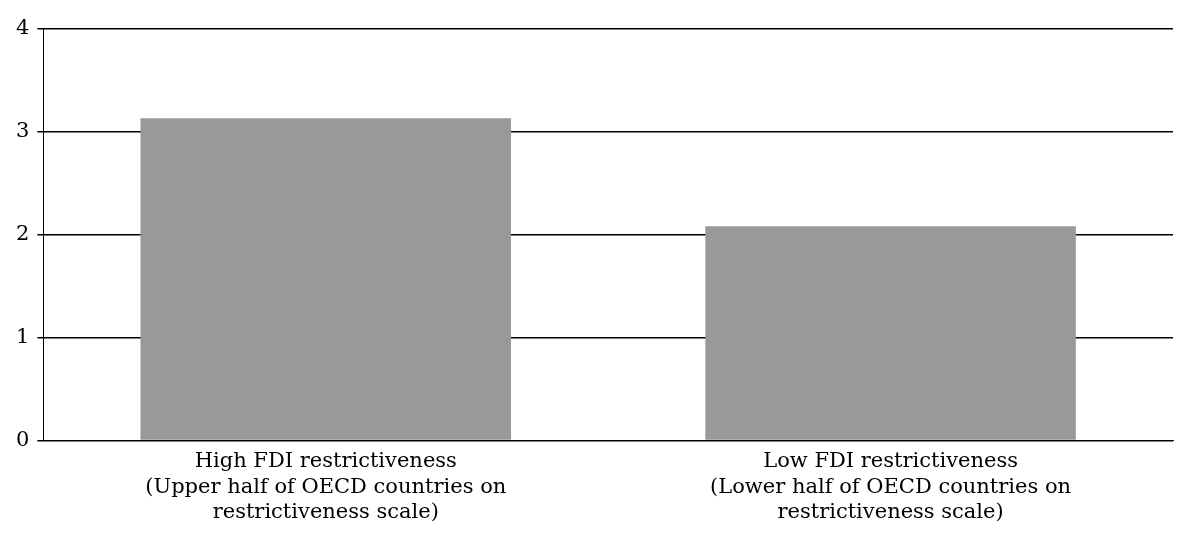 The width and height of the screenshot is (1193, 536). I want to click on y-tick-label: 0, so click(22, 438).